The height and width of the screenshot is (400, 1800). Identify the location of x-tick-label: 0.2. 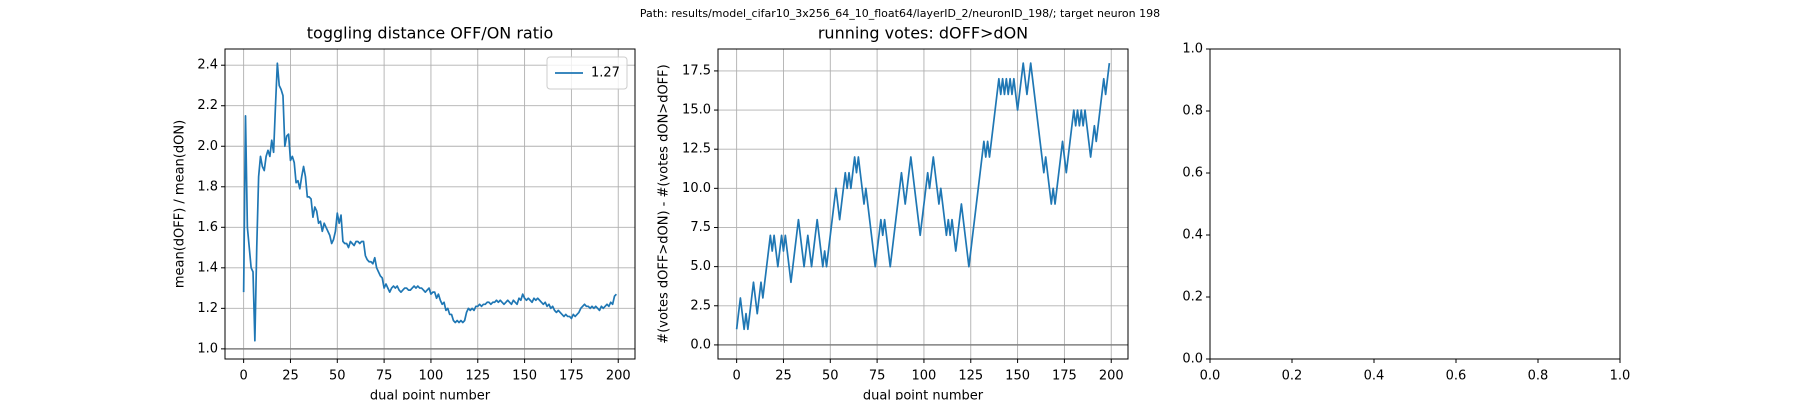
(1292, 376).